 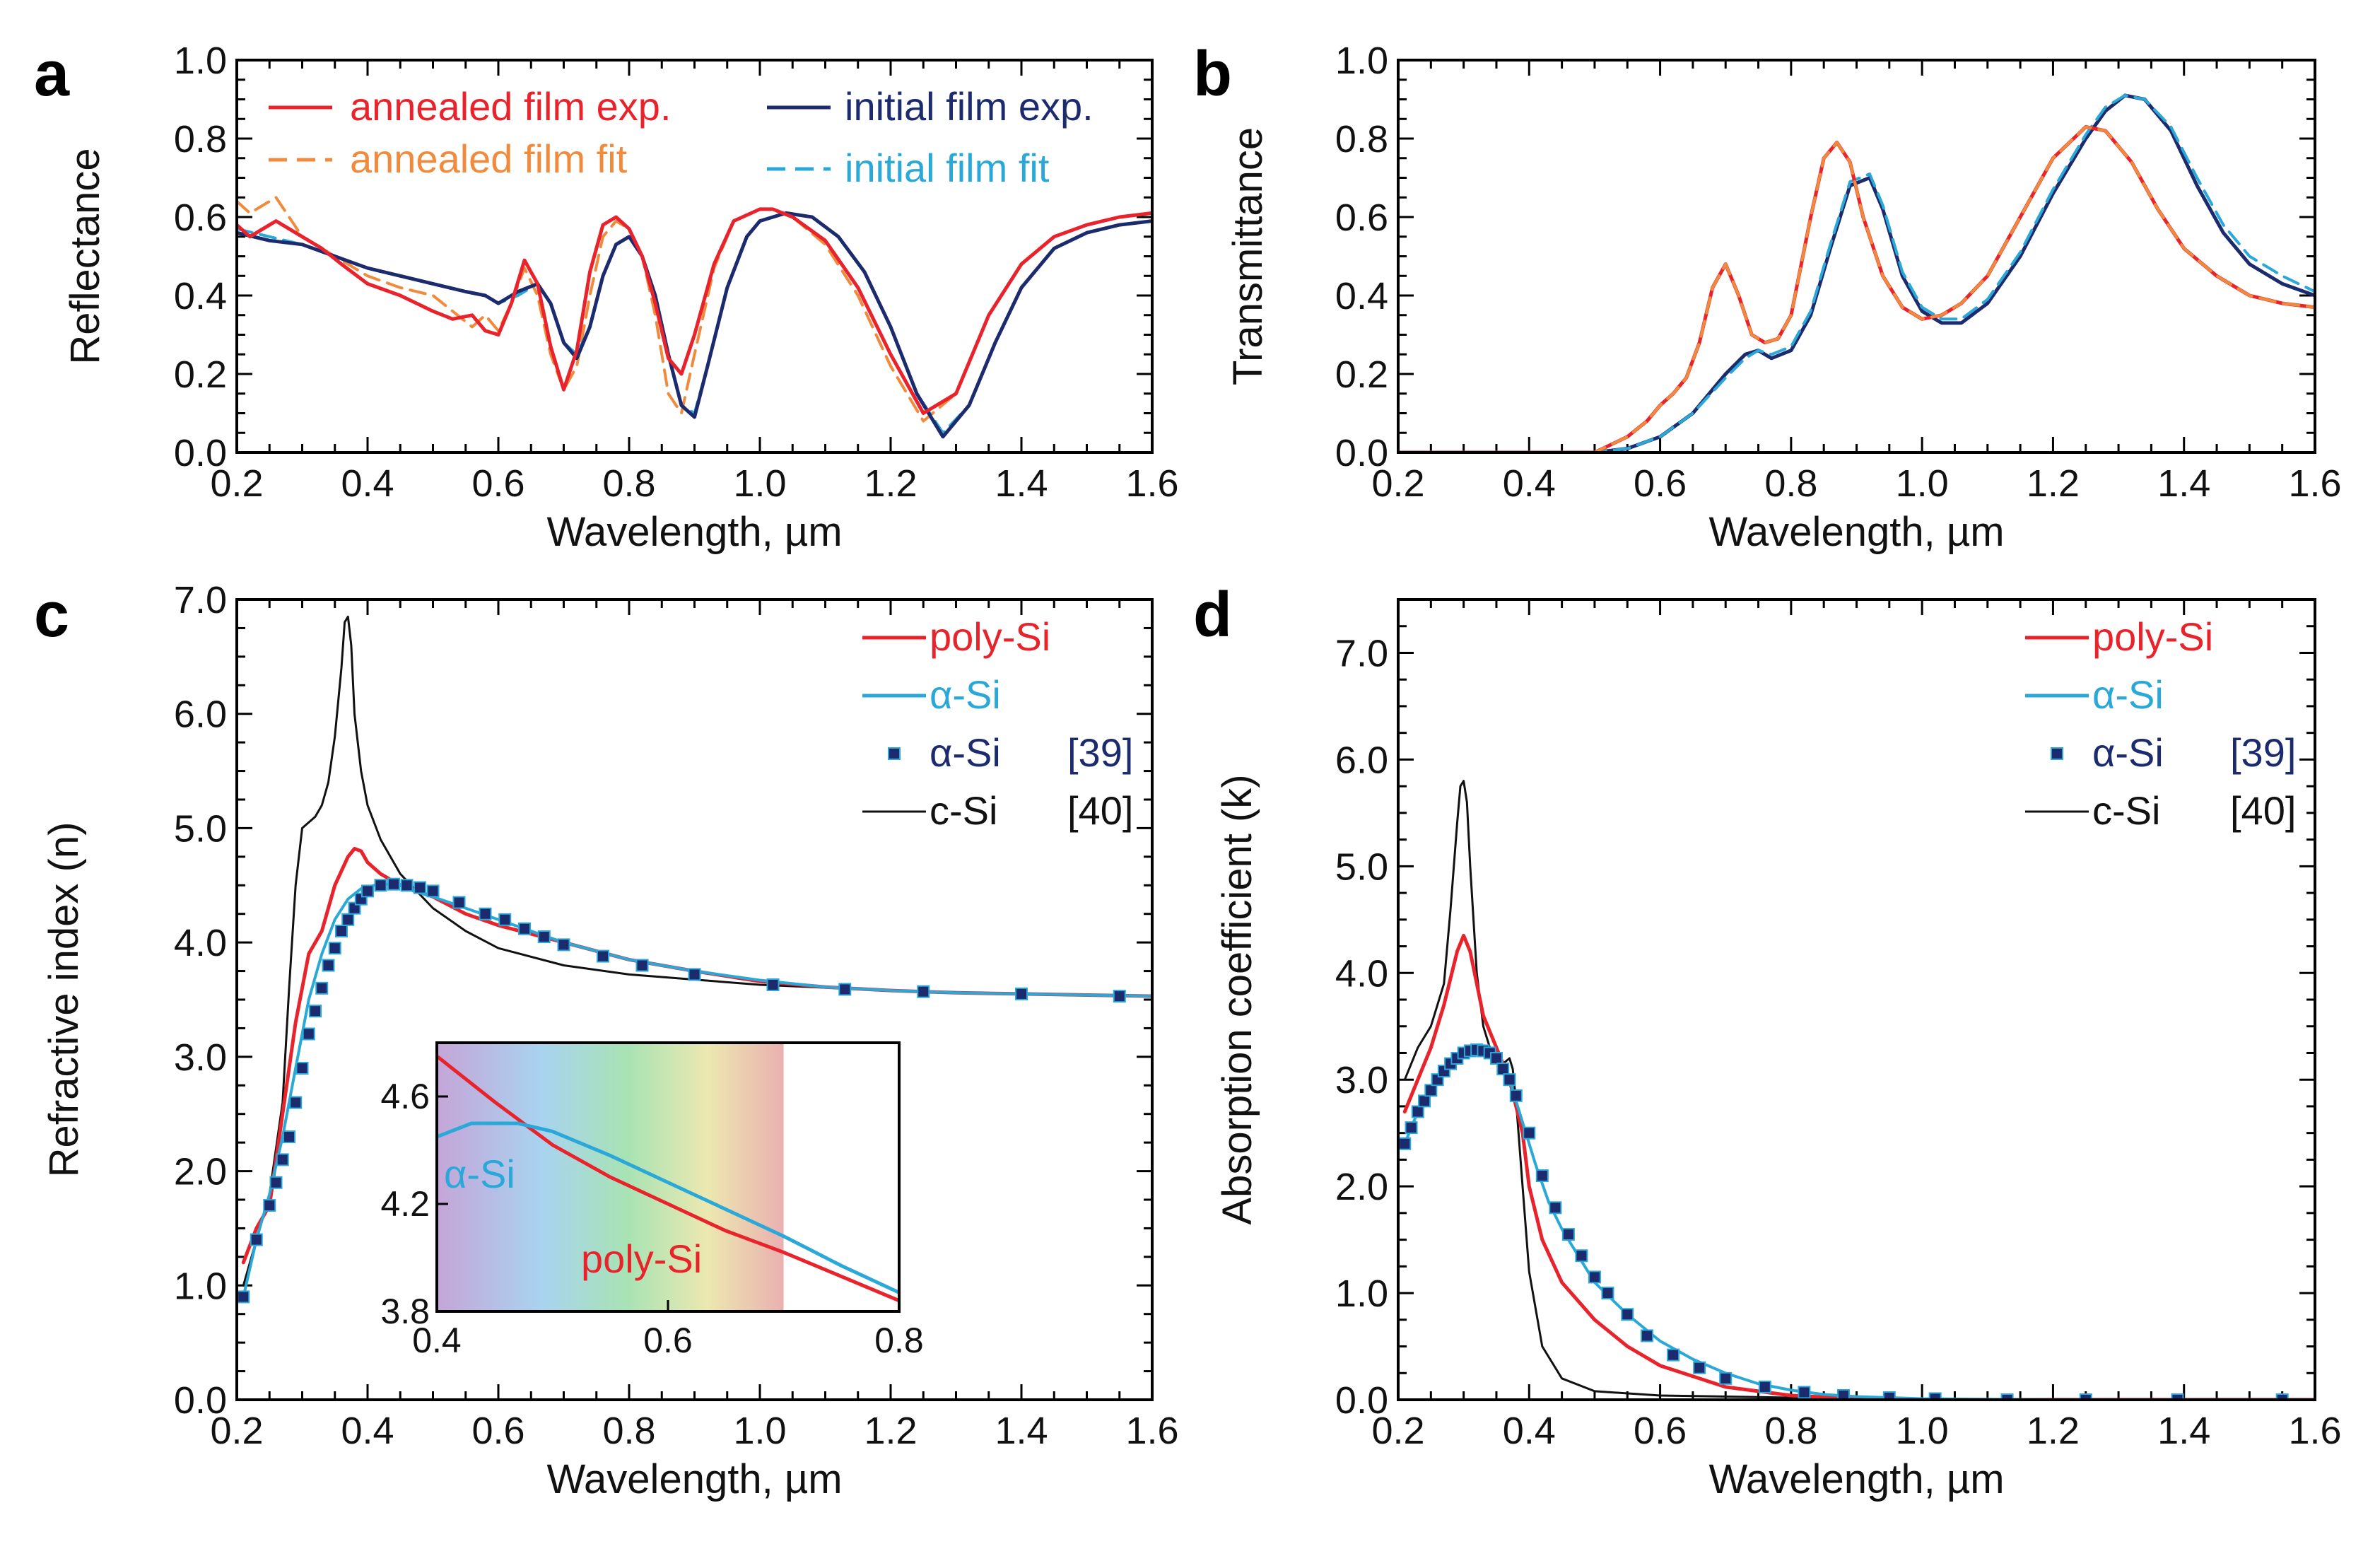 What do you see at coordinates (970, 106) in the screenshot?
I see `legend-label: initial film exp.` at bounding box center [970, 106].